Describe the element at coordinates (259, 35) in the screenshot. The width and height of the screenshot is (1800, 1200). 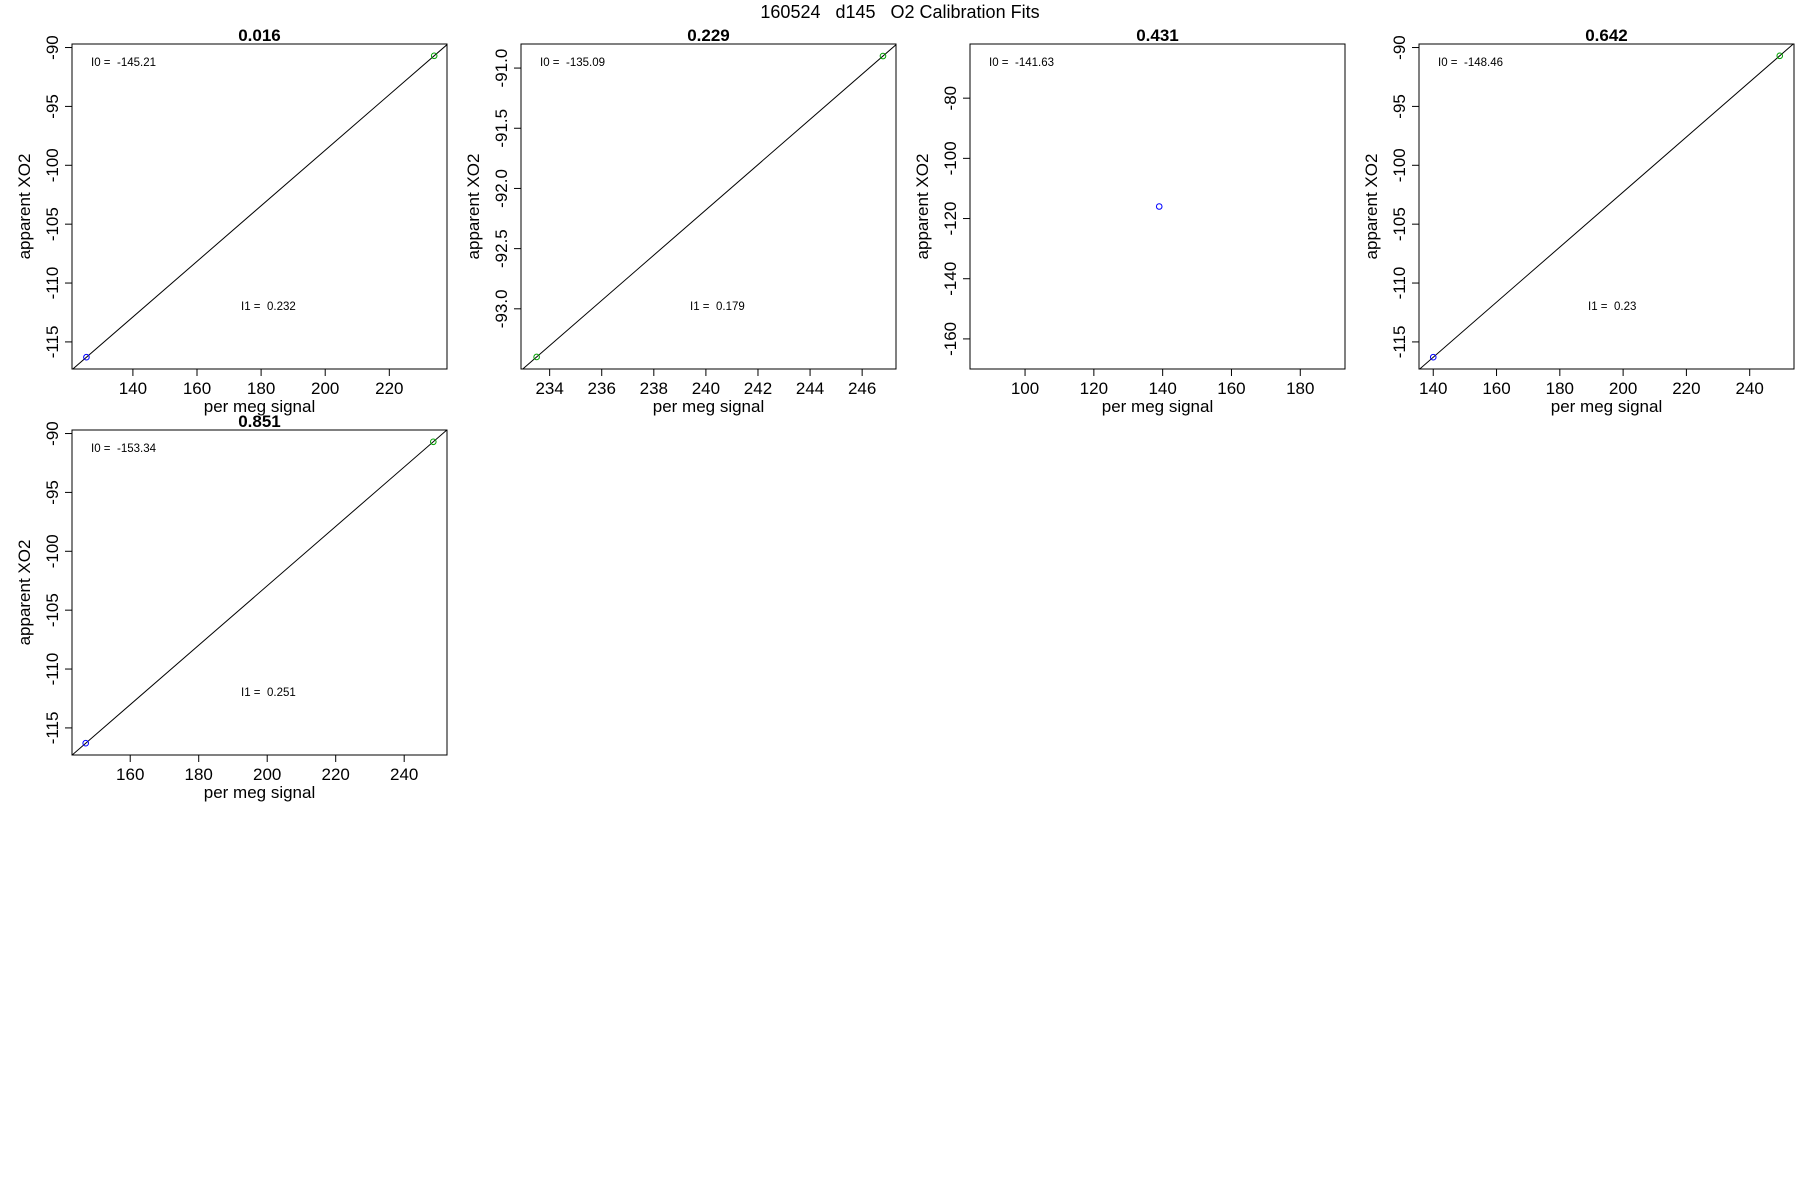
I see `panel-title: 0.016` at that location.